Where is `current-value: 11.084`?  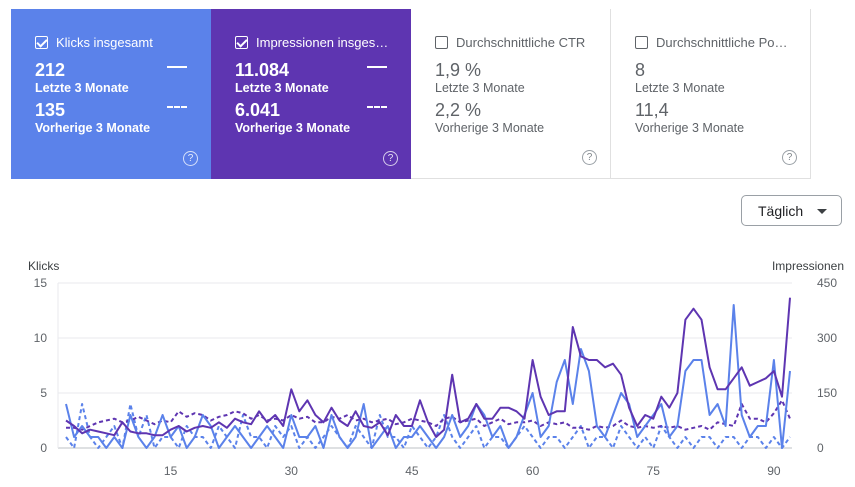
current-value: 11.084 is located at coordinates (262, 70).